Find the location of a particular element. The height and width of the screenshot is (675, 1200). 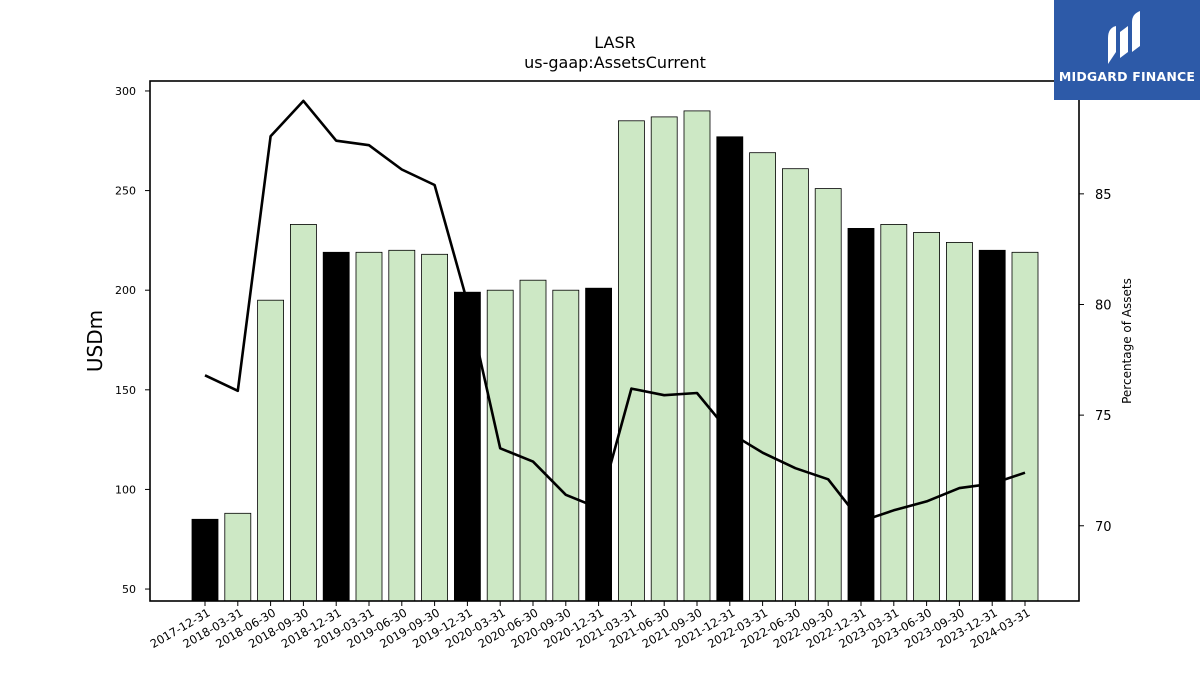

y2-tick-label: 70 is located at coordinates (1103, 527).